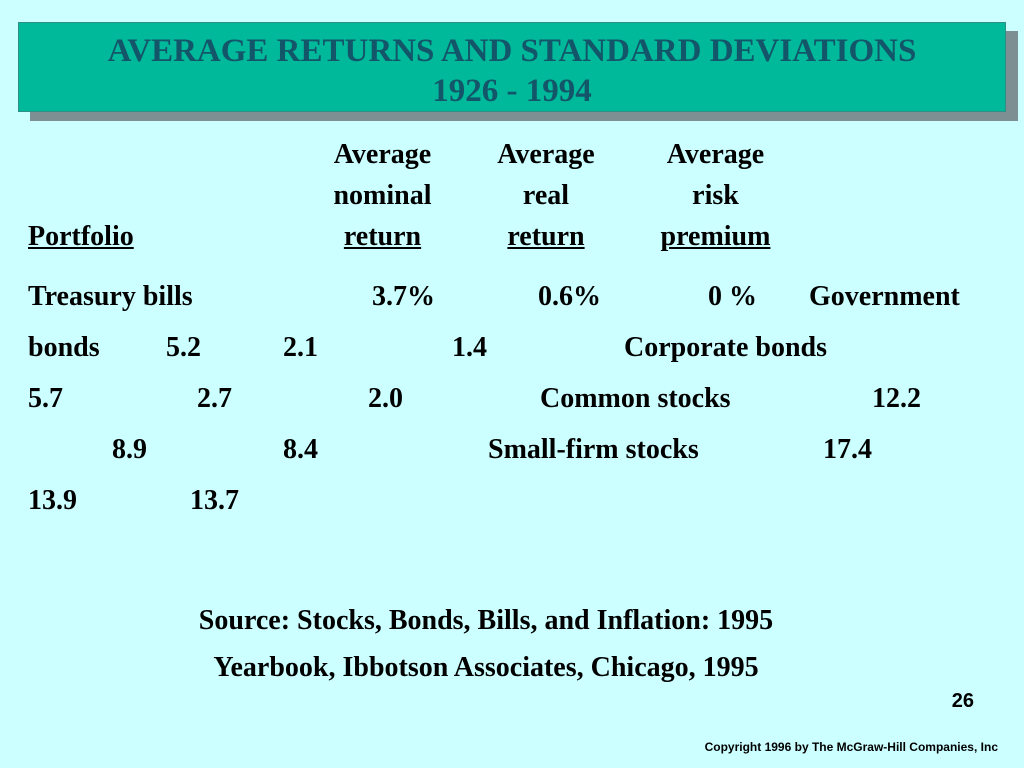 Image resolution: width=1024 pixels, height=768 pixels. I want to click on body-text: Corporate bonds, so click(726, 347).